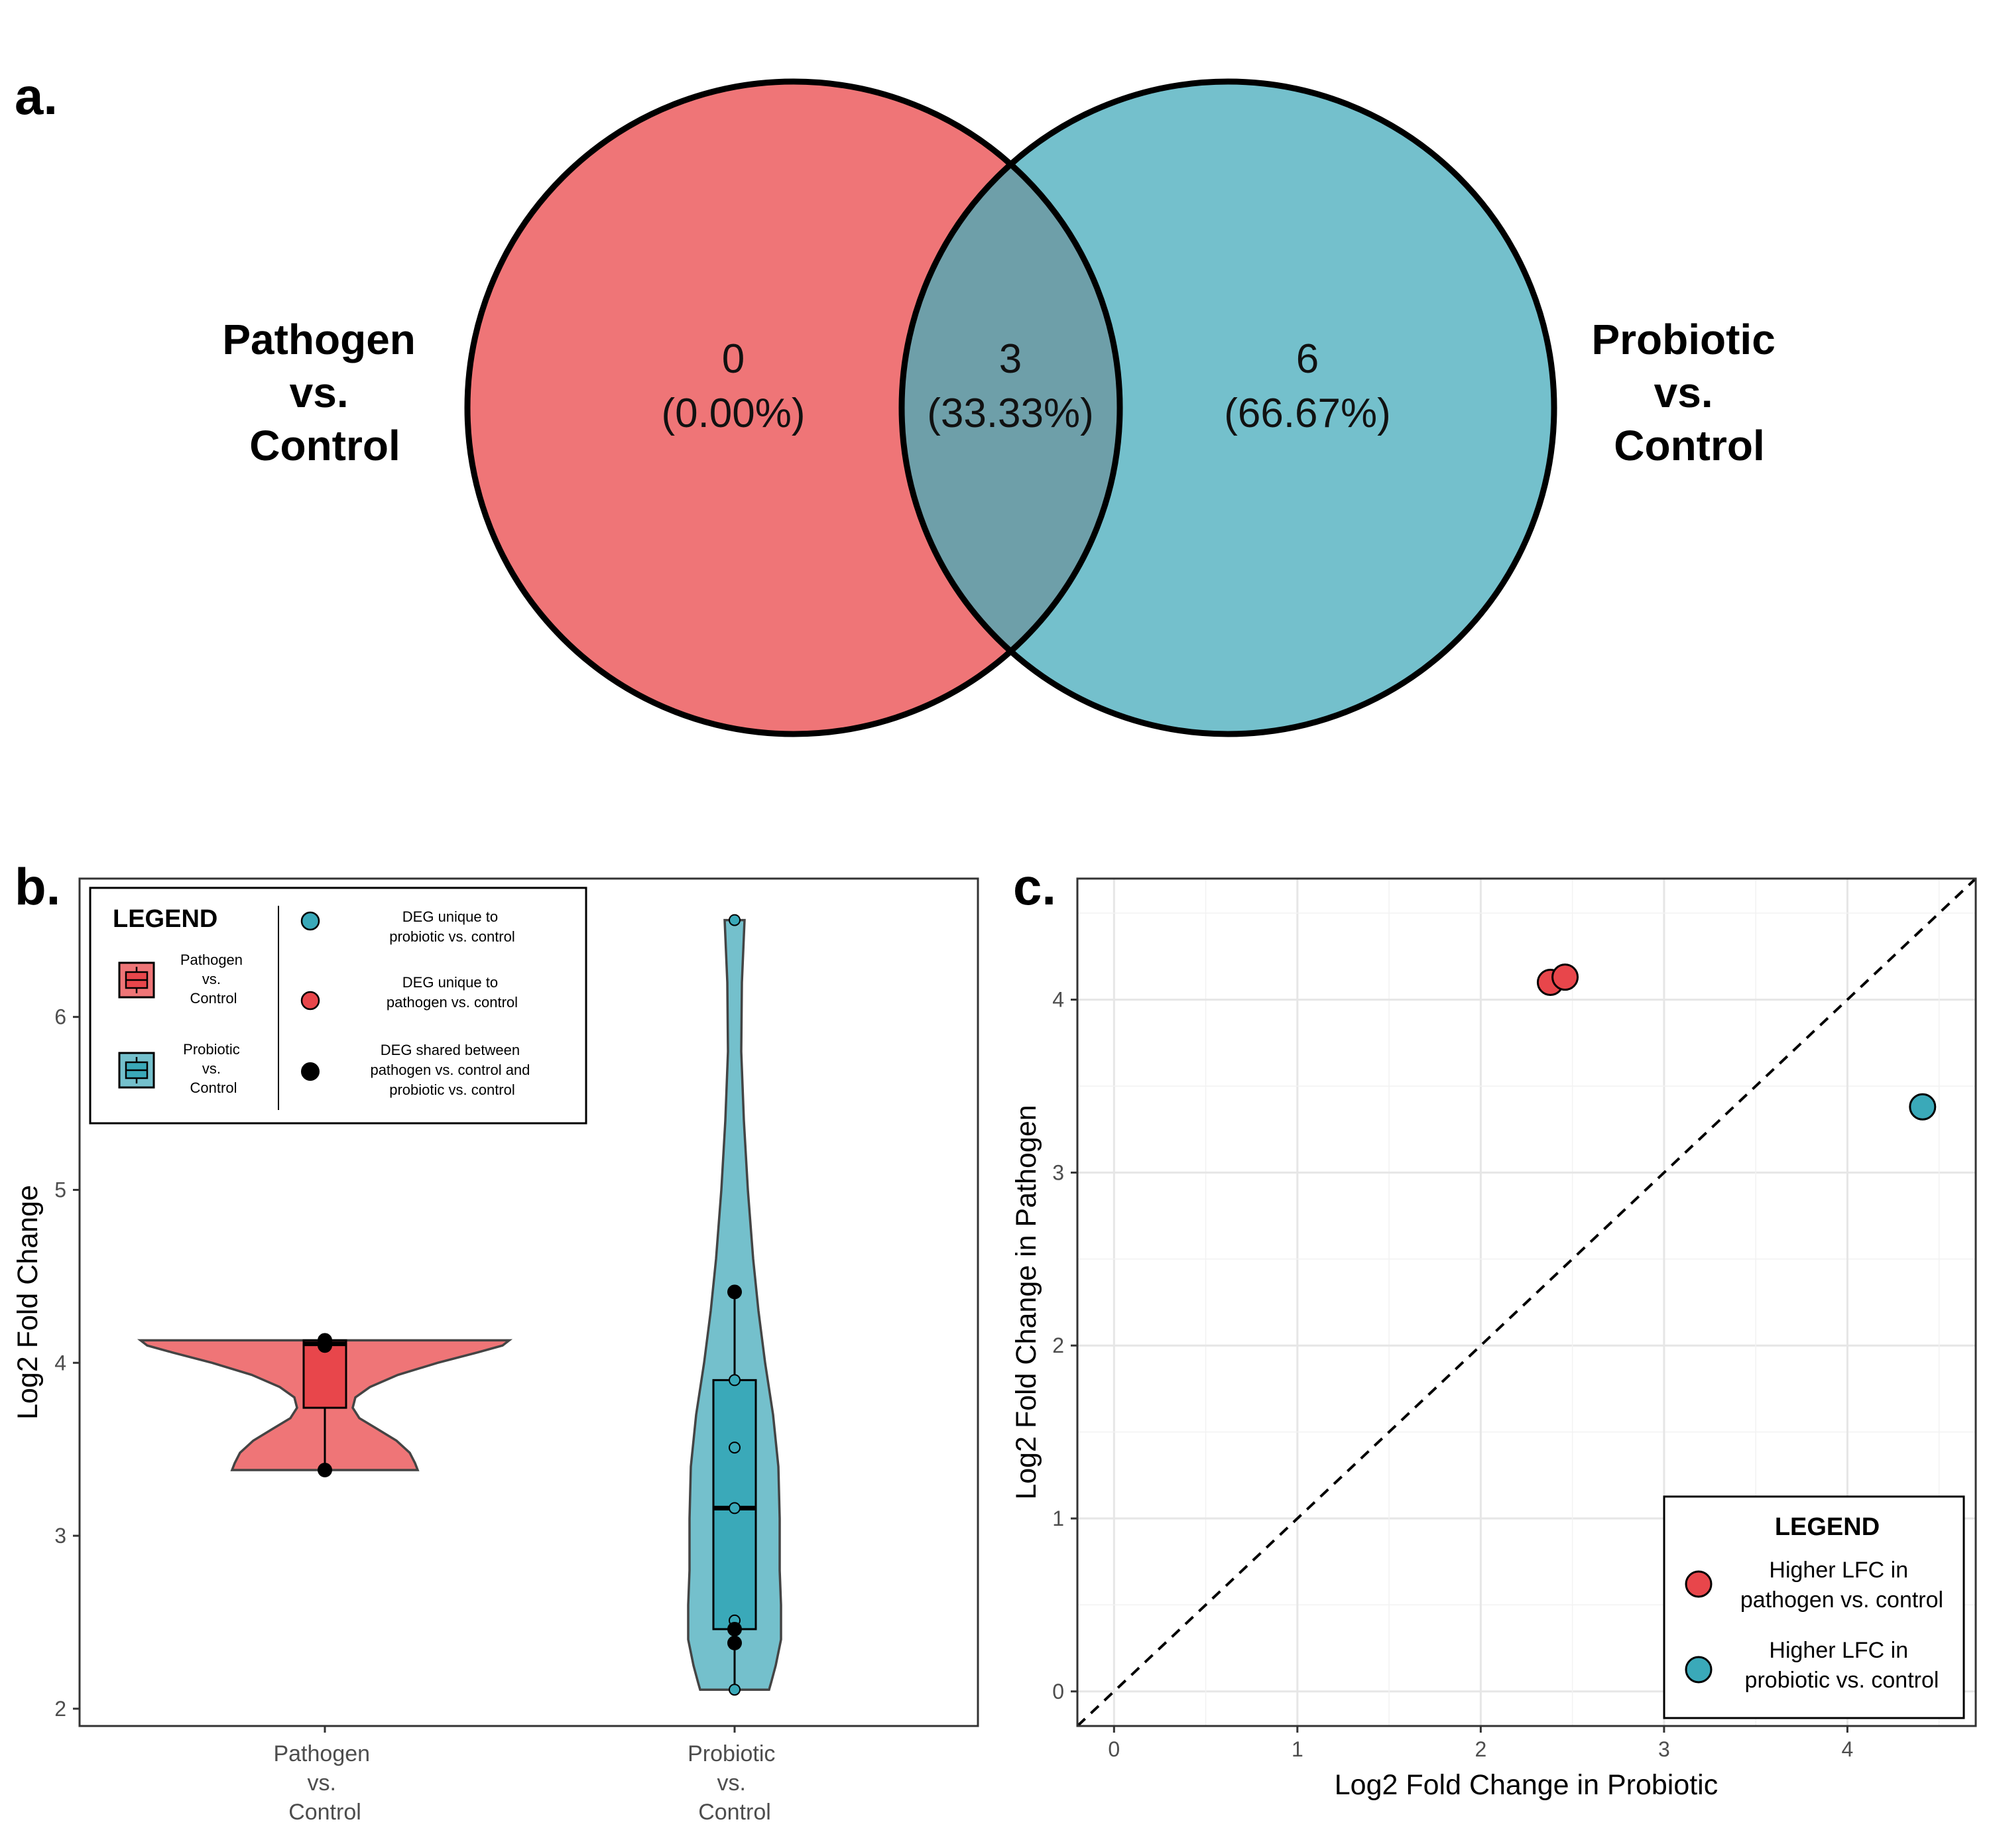  I want to click on legend-dot-shared, so click(310, 1071).